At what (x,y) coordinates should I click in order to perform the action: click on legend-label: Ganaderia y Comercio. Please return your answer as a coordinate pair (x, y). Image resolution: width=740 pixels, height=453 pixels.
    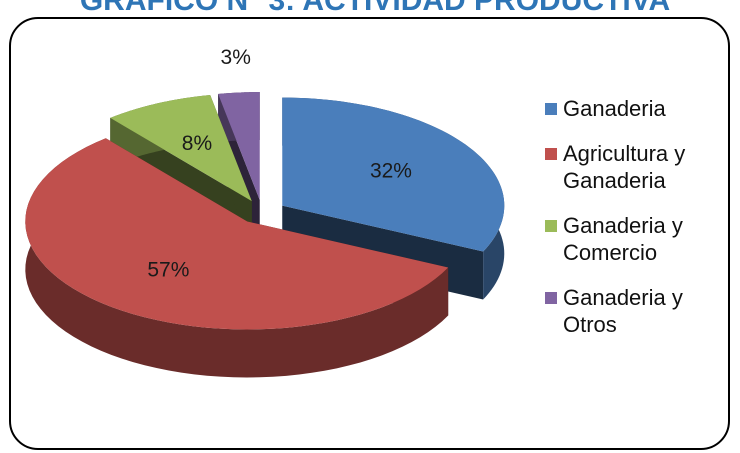
    Looking at the image, I should click on (623, 239).